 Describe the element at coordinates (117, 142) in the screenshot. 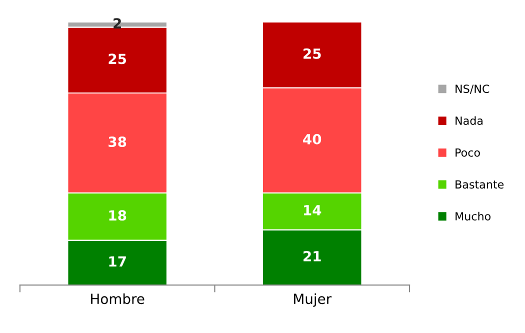

I see `data-label: 38` at that location.